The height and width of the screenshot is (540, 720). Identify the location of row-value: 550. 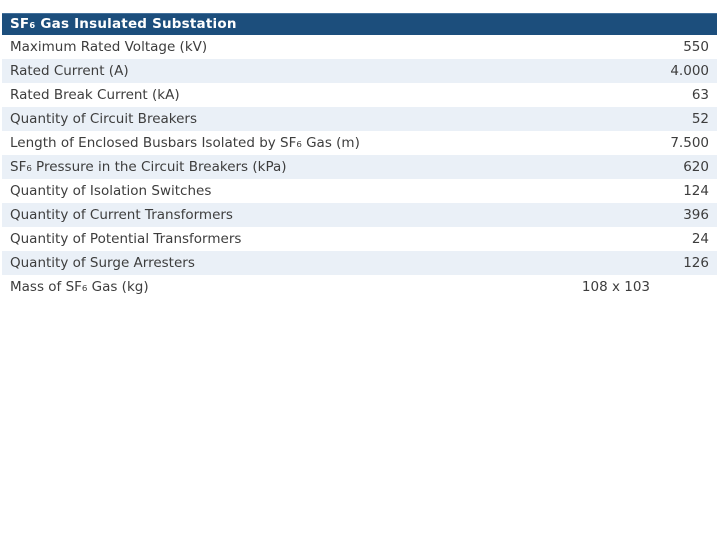
(696, 47).